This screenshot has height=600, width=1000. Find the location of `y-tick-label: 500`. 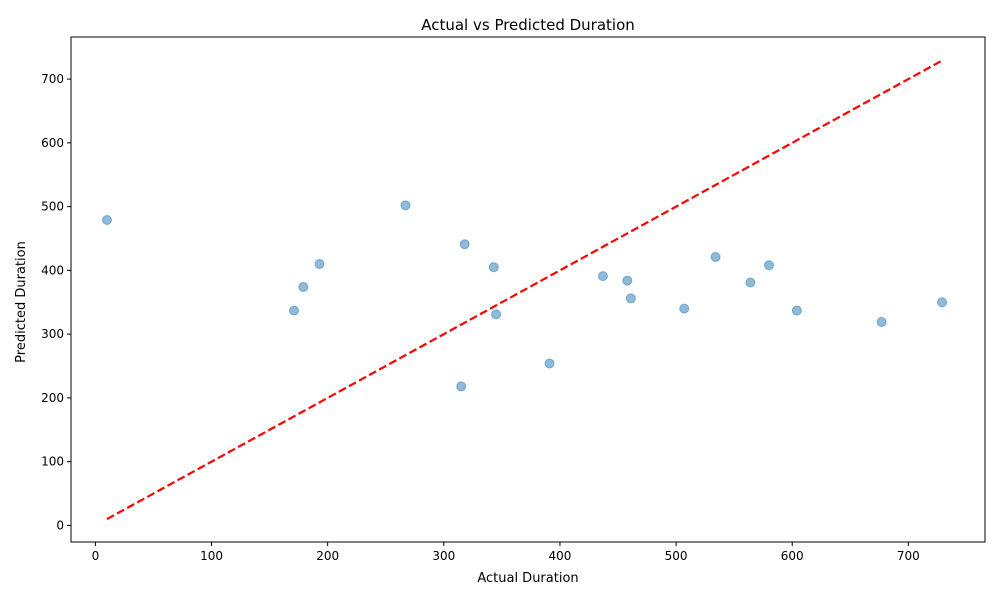

y-tick-label: 500 is located at coordinates (52, 207).